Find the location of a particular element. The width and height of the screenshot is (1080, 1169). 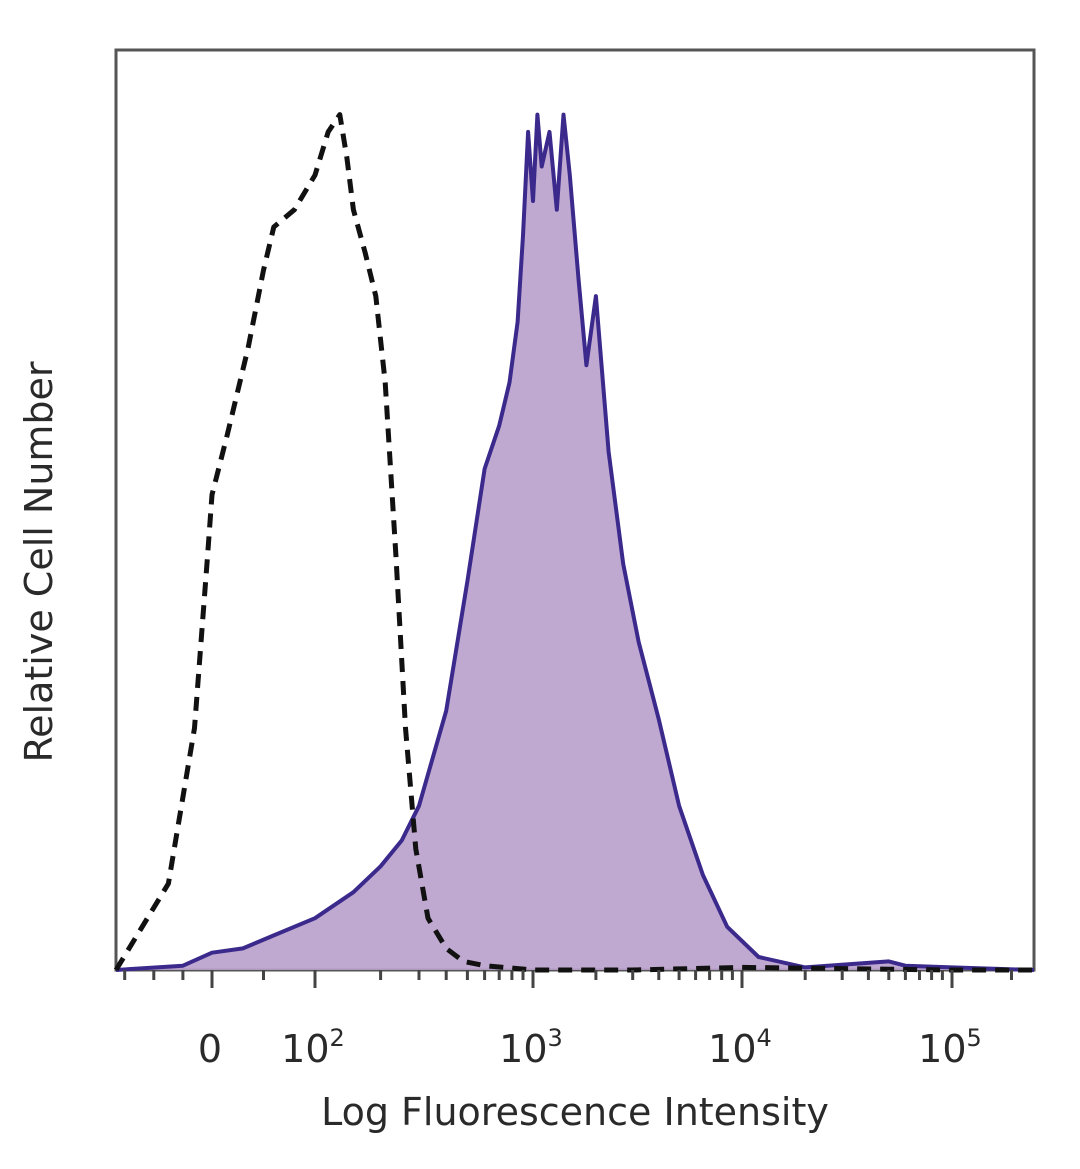

y-axis-title: Relative Cell Number is located at coordinates (39, 561).